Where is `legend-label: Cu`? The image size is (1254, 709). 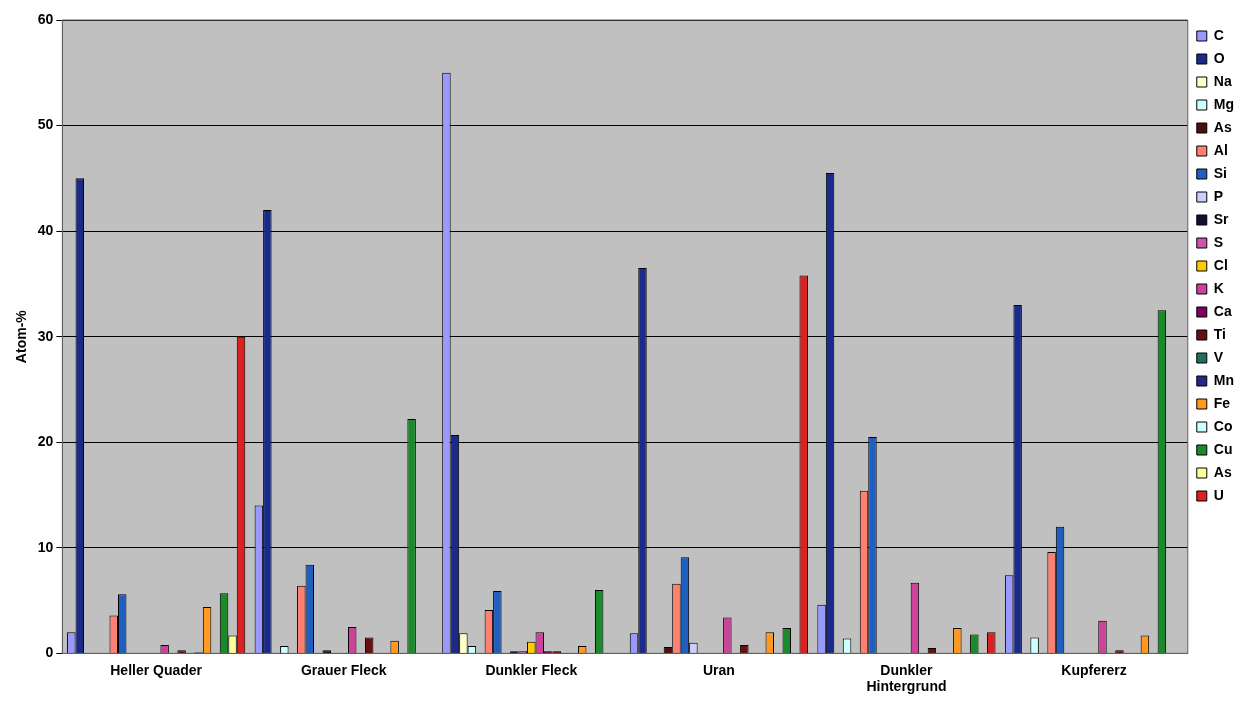
legend-label: Cu is located at coordinates (1223, 448).